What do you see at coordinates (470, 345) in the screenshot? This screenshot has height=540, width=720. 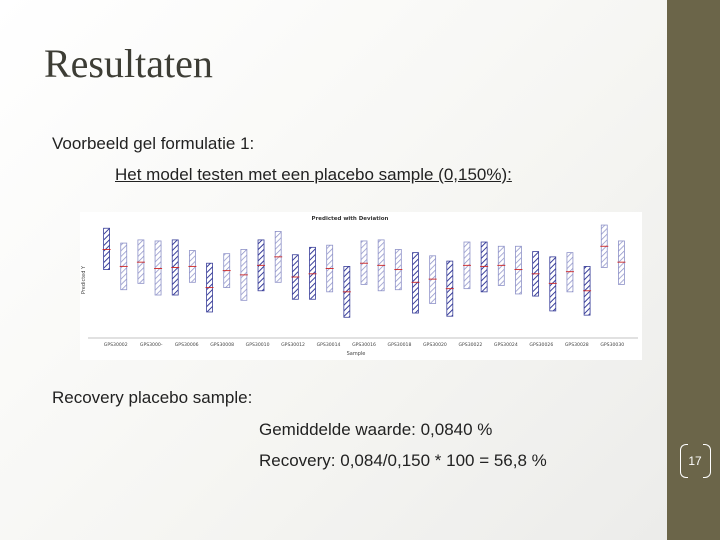 I see `x-tick-label: GPS30022` at bounding box center [470, 345].